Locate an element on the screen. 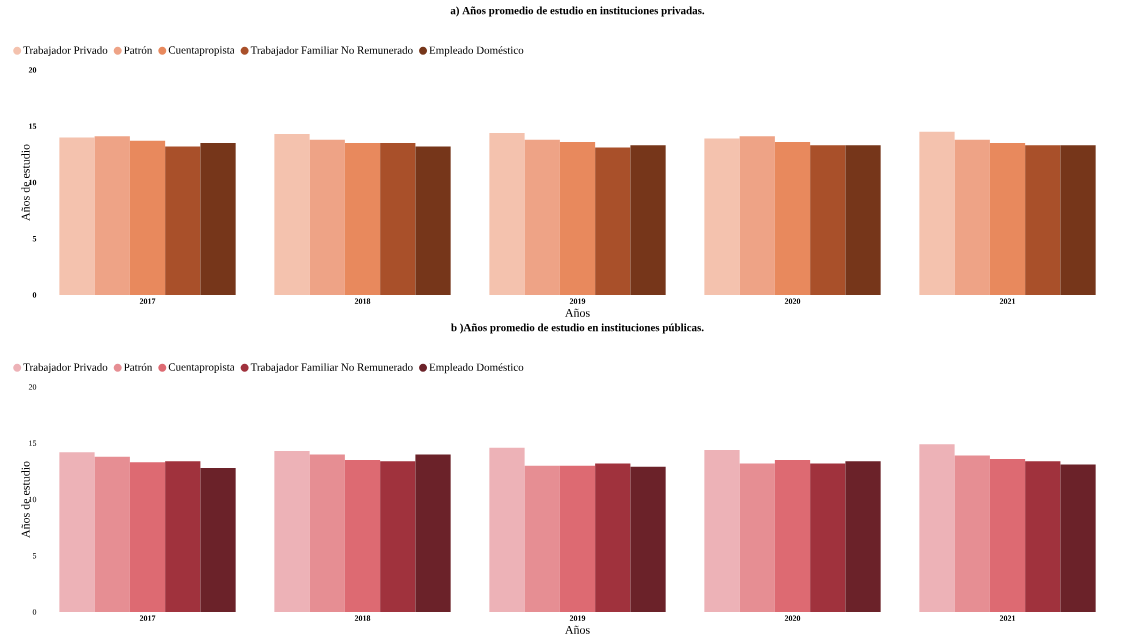 The width and height of the screenshot is (1124, 641). chart-title: a) Años promedio de estudio en instituciones privadas. is located at coordinates (577, 11).